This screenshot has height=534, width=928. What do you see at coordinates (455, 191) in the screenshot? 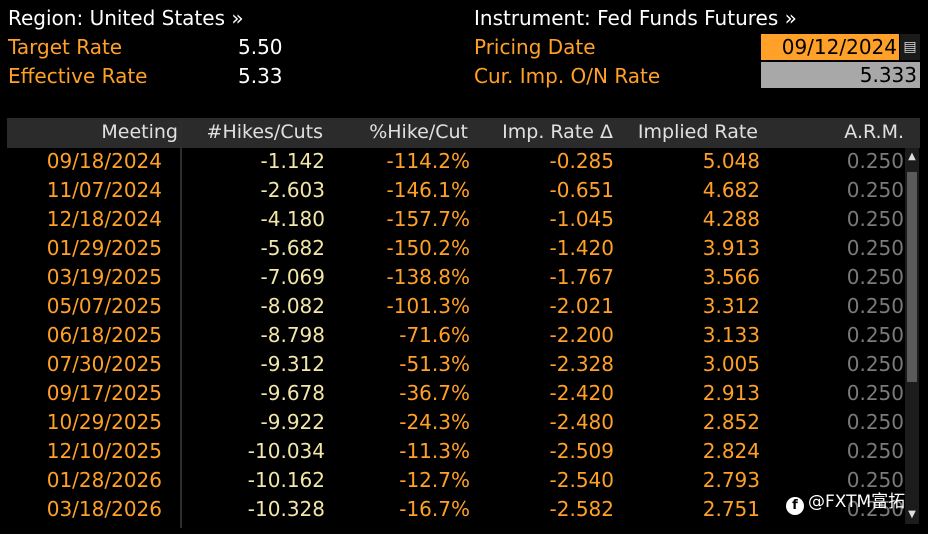
I see `table-row: 11/07/2024 -2.603 -146.1% -0.651 4.682 0.250` at bounding box center [455, 191].